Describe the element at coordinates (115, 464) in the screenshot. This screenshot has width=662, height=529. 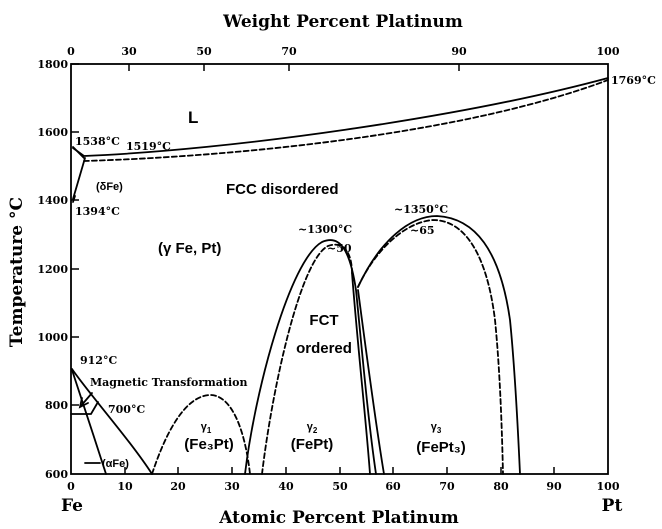
I see `alpha-fe-label: (αFe)` at that location.